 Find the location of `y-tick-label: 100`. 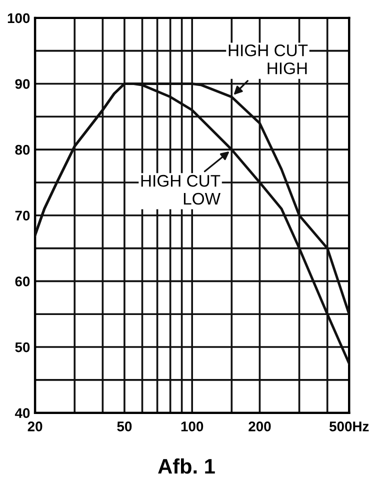

y-tick-label: 100 is located at coordinates (19, 18).